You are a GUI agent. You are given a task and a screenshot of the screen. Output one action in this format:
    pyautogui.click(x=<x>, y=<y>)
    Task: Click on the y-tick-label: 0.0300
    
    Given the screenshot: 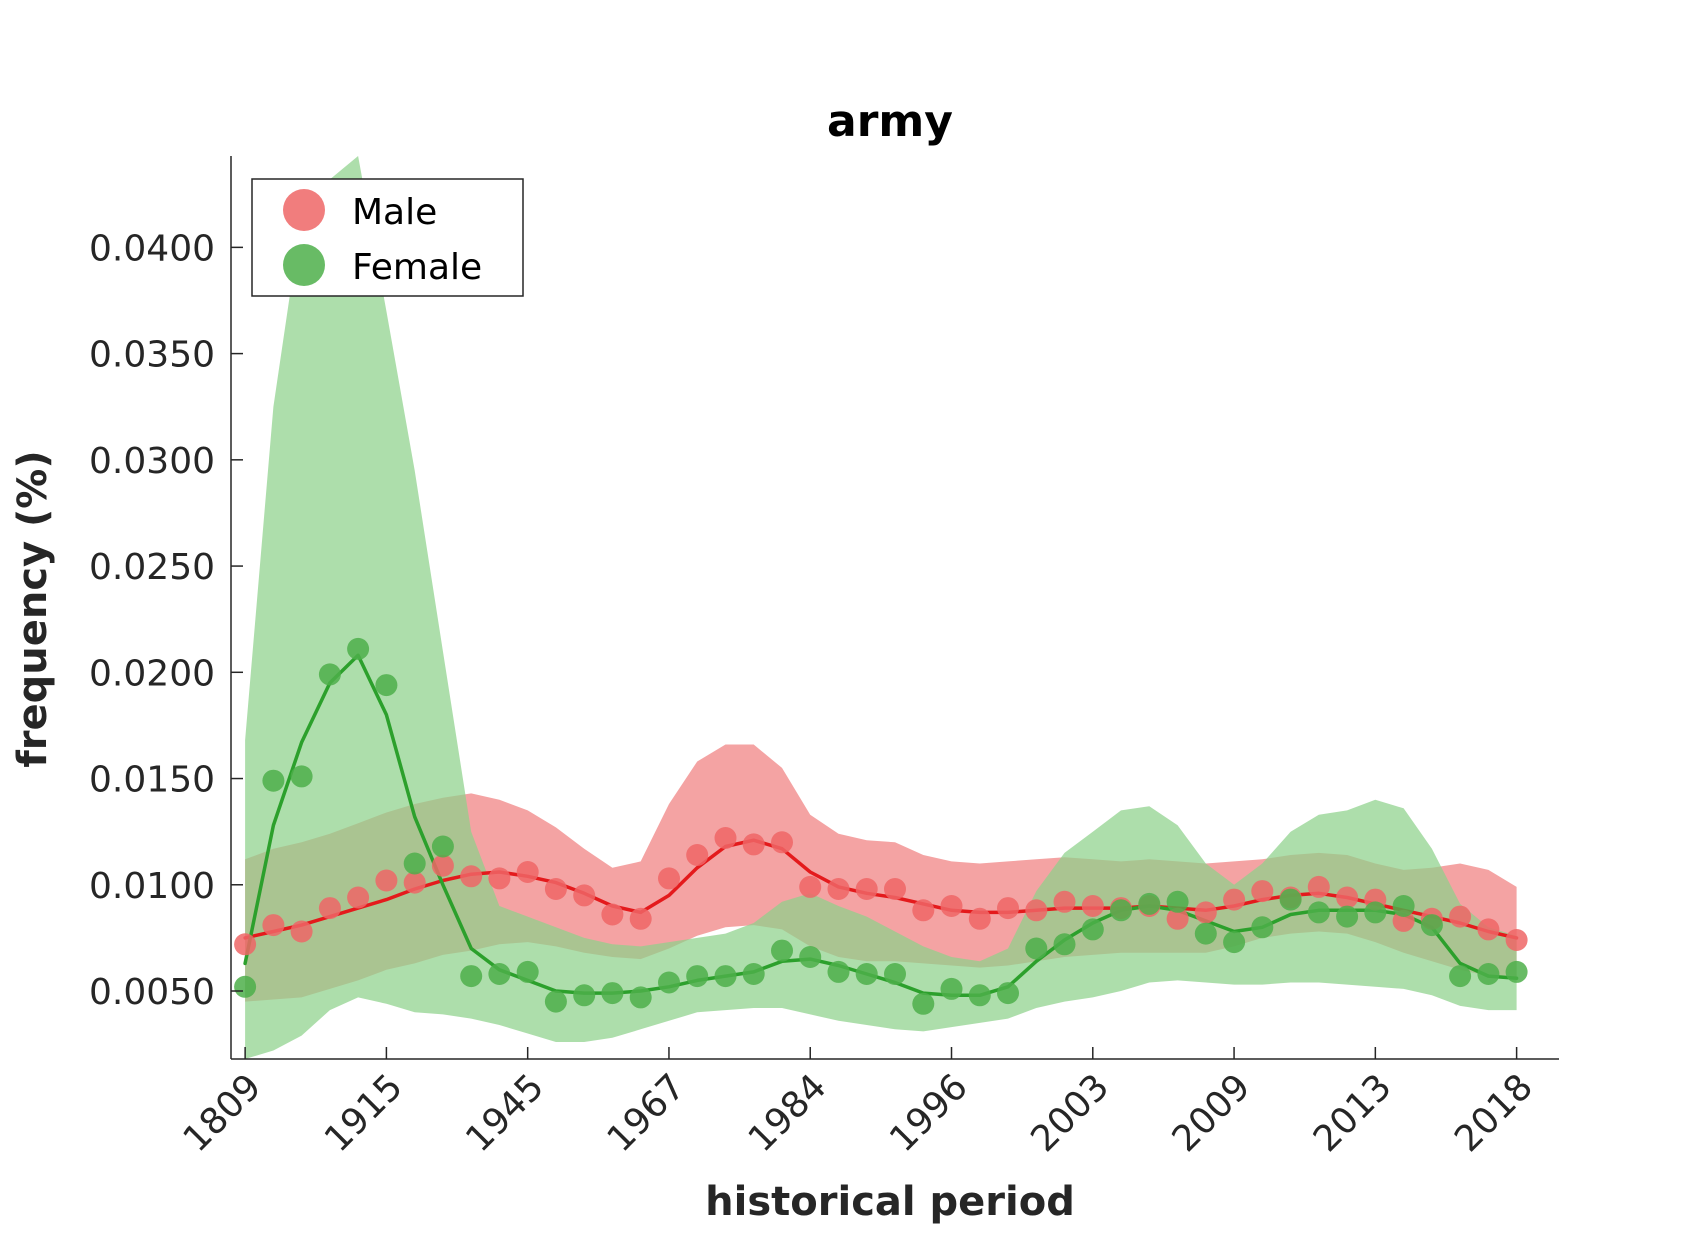 What is the action you would take?
    pyautogui.click(x=152, y=461)
    